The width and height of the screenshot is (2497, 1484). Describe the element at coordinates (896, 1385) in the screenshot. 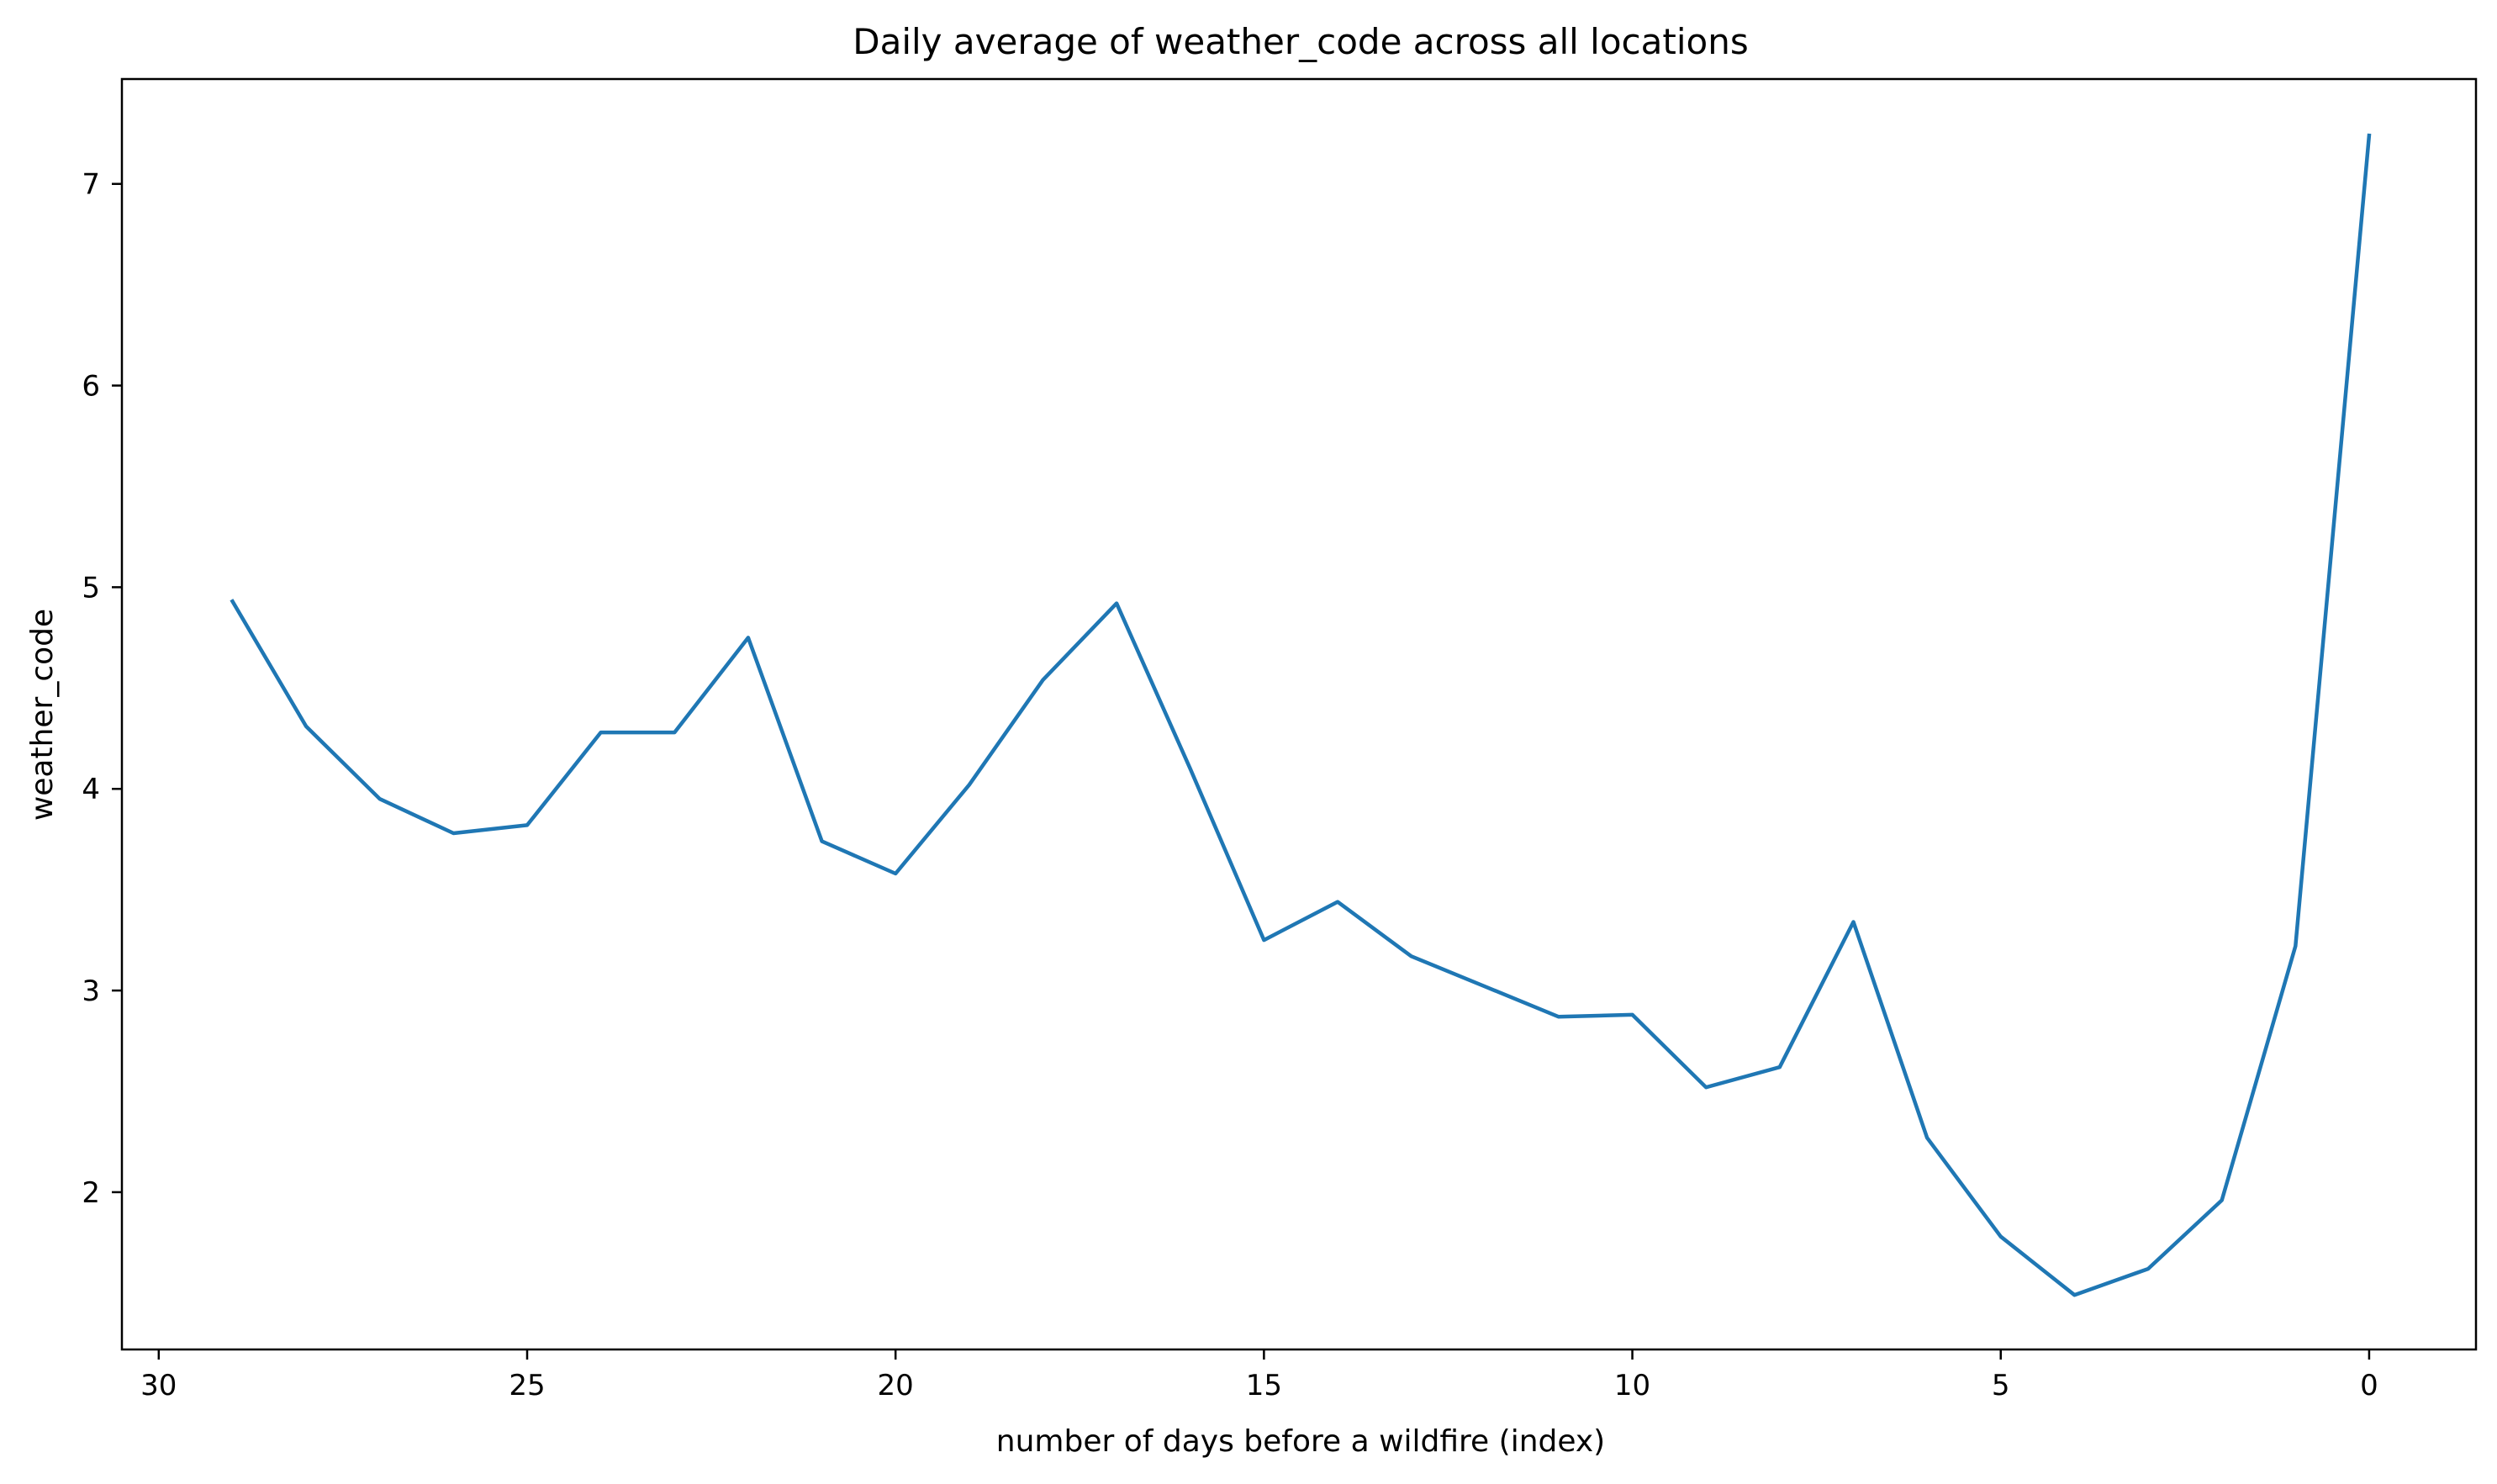

I see `x-tick-label: 20` at that location.